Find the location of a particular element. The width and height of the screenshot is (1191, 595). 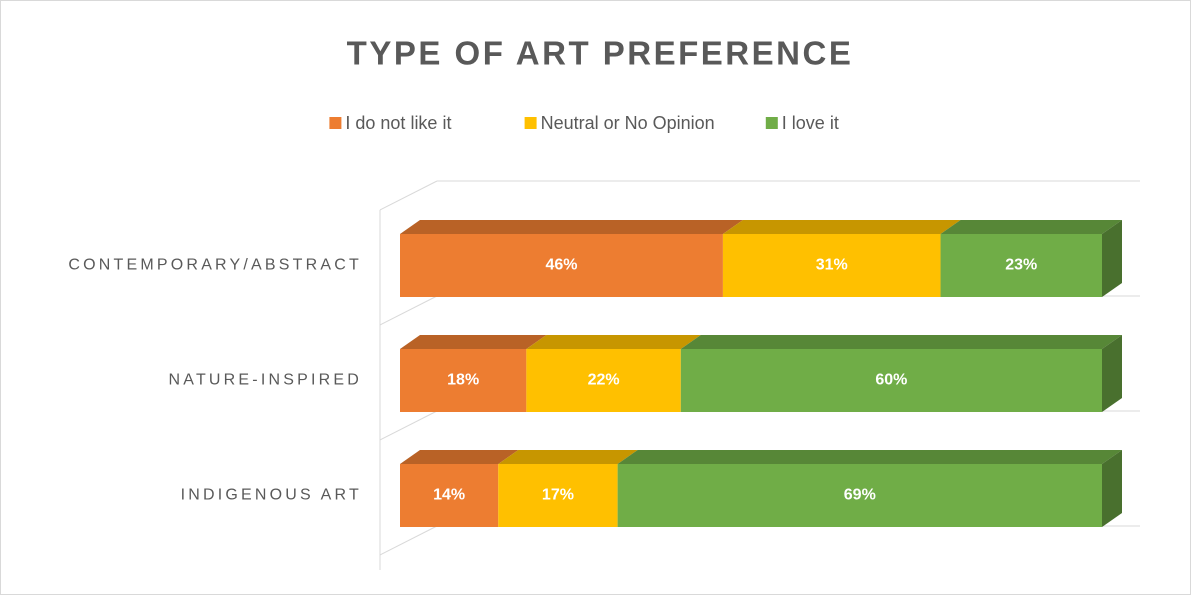

value-label: 18% is located at coordinates (463, 380).